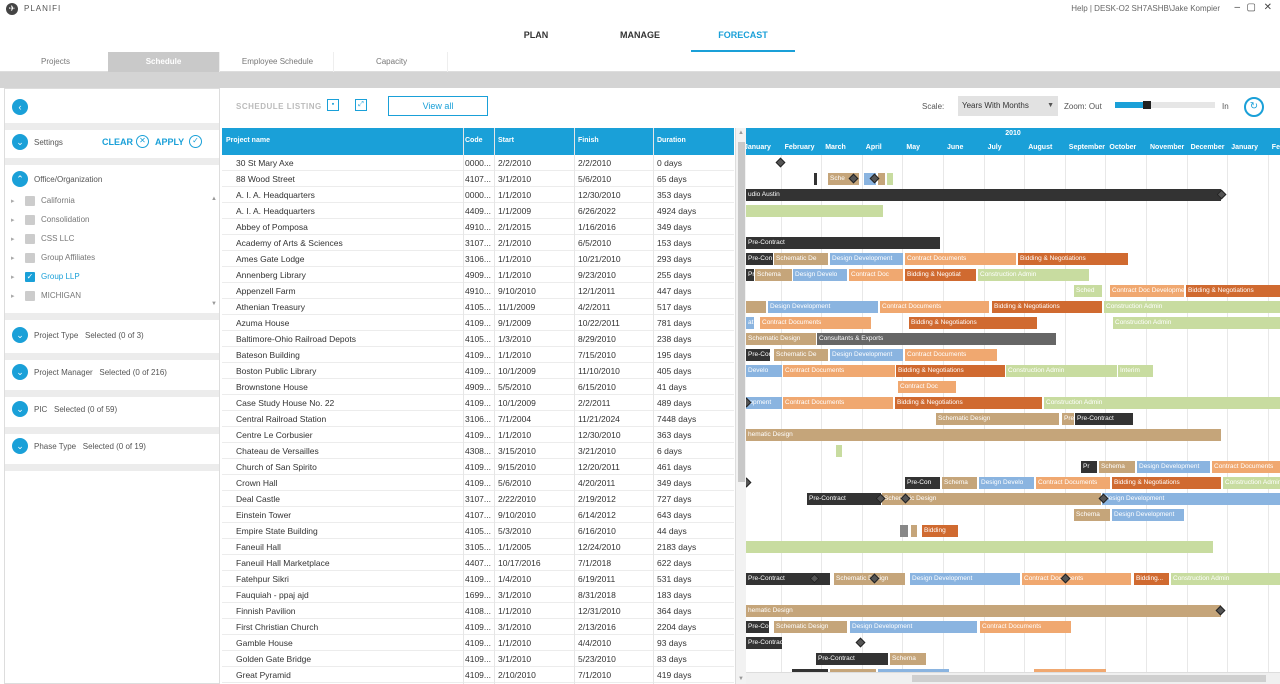 This screenshot has height=684, width=1280. What do you see at coordinates (474, 140) in the screenshot?
I see `col-code: Code` at bounding box center [474, 140].